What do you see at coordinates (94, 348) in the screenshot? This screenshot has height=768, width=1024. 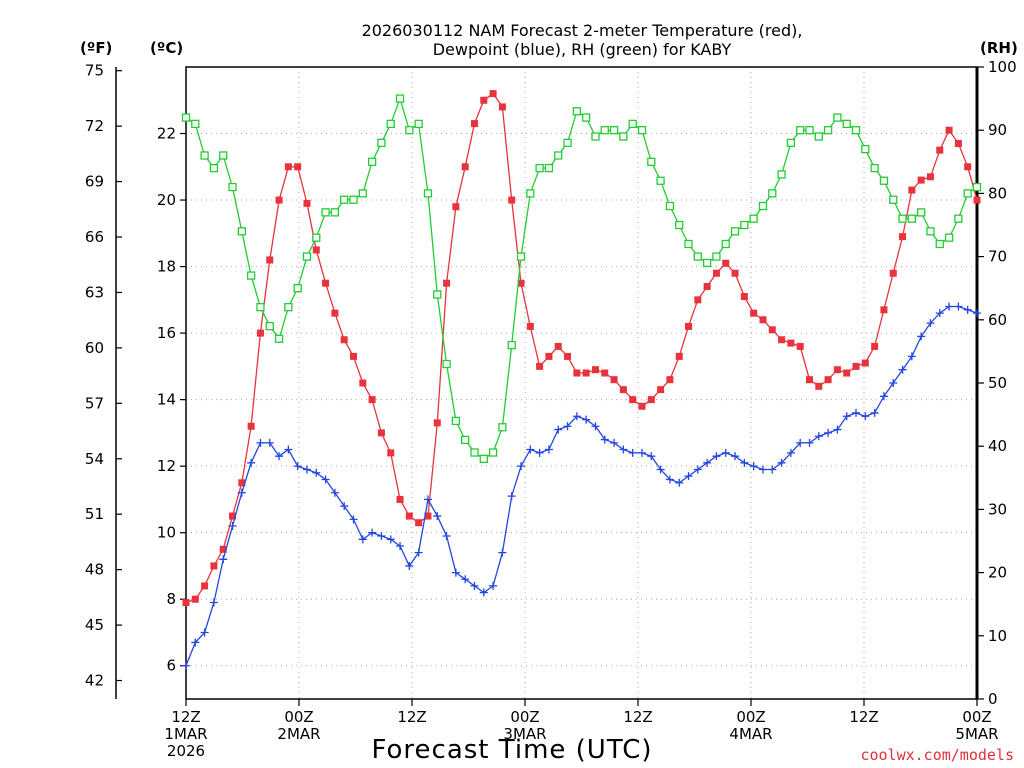 I see `fahrenheit-tick-label: 60` at bounding box center [94, 348].